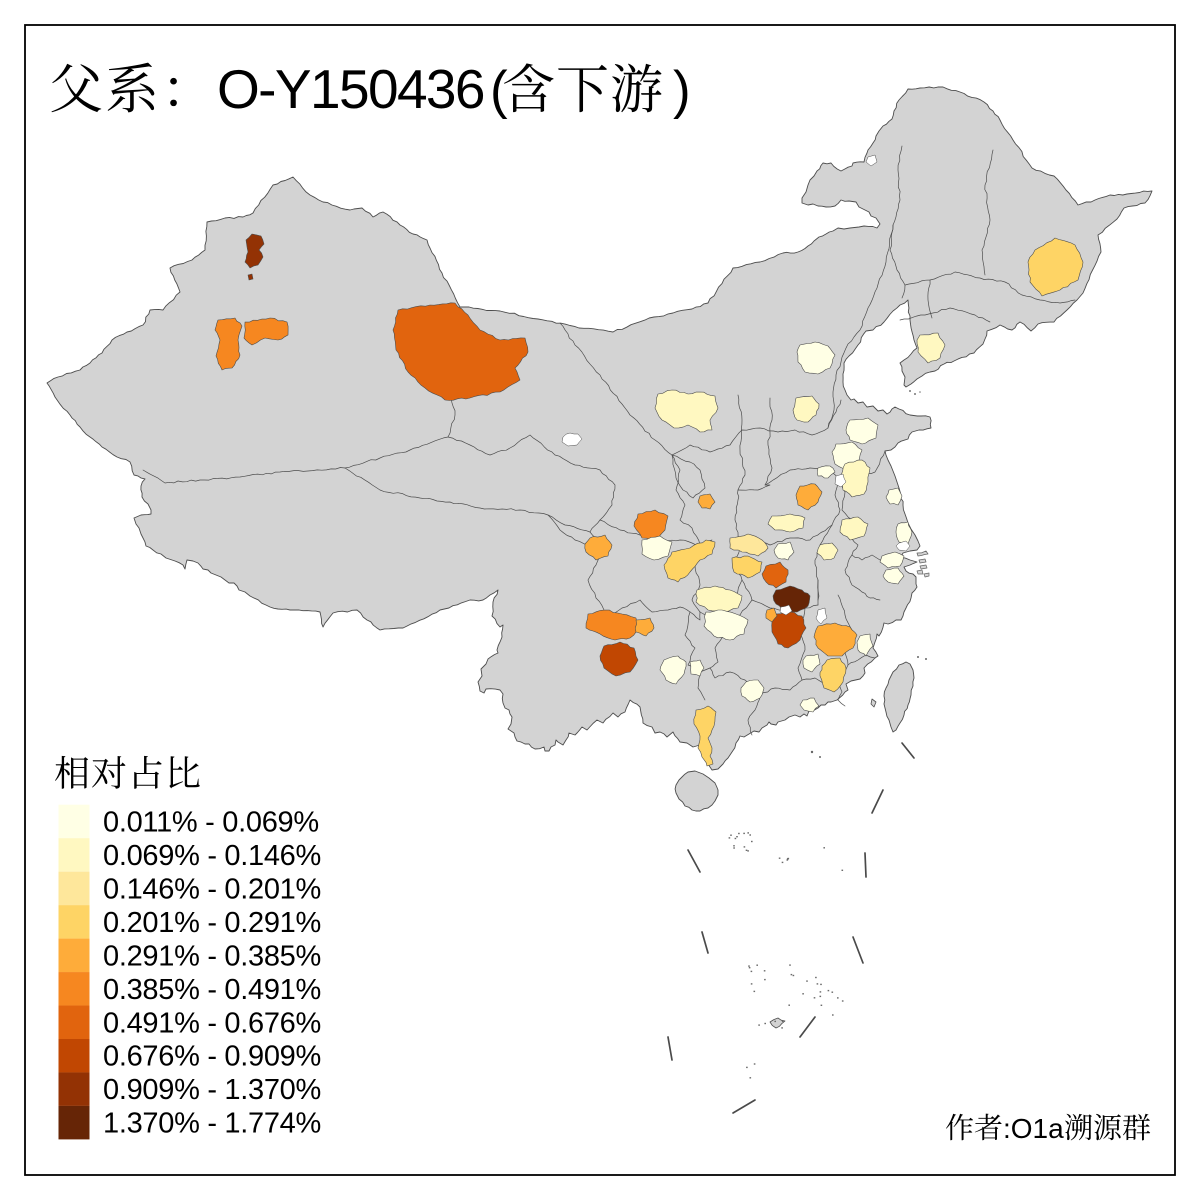 Image resolution: width=1200 pixels, height=1200 pixels. I want to click on svg-text: 0.909% - 1.370%, so click(212, 1090).